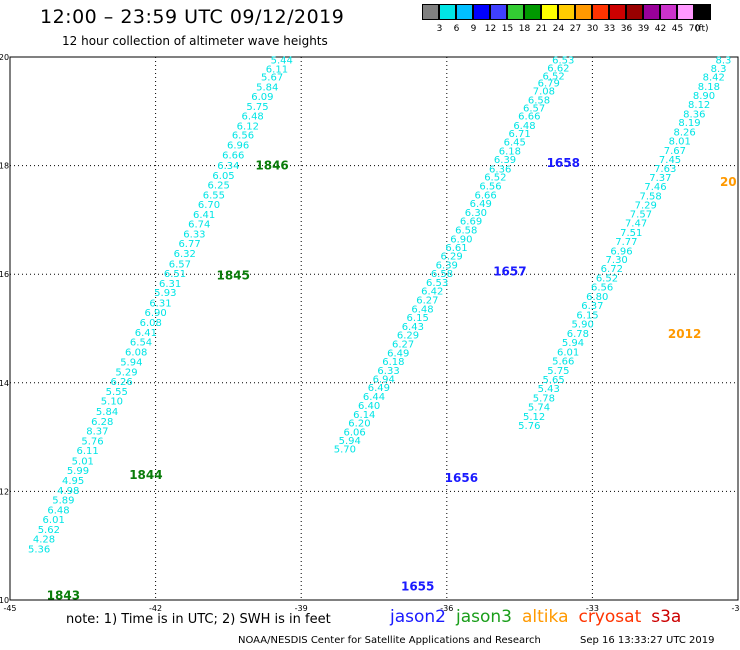 The image size is (740, 650). What do you see at coordinates (553, 380) in the screenshot?
I see `data-point-altika: 5.65` at bounding box center [553, 380].